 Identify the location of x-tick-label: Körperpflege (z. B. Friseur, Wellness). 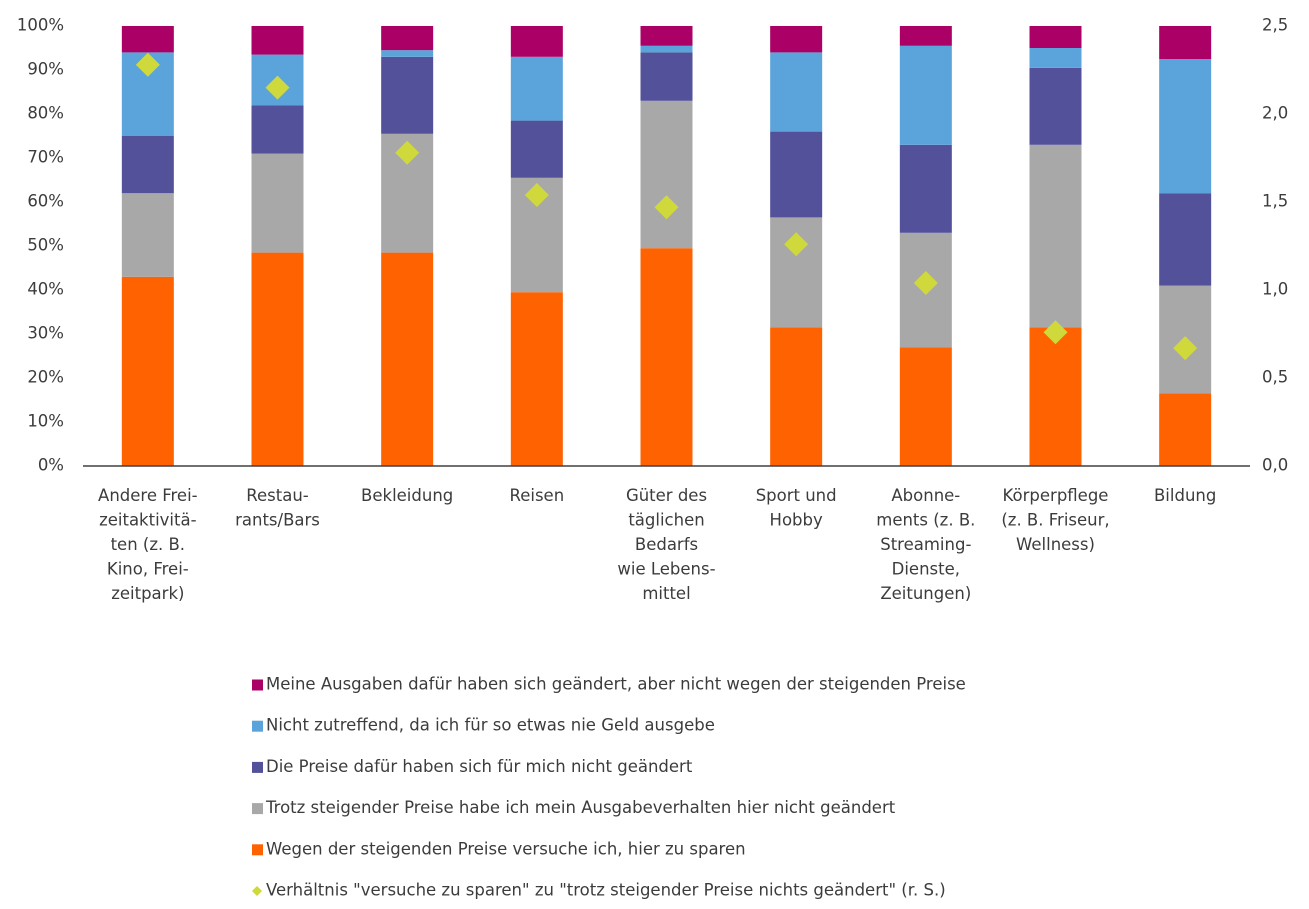
(1055, 520).